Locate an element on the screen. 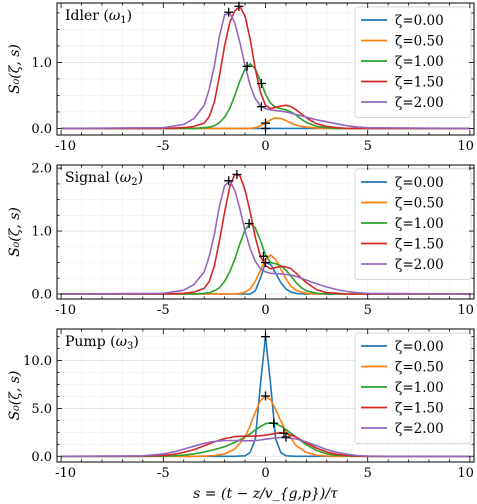  panel-title-title-main: Signal is located at coordinates (87, 178).